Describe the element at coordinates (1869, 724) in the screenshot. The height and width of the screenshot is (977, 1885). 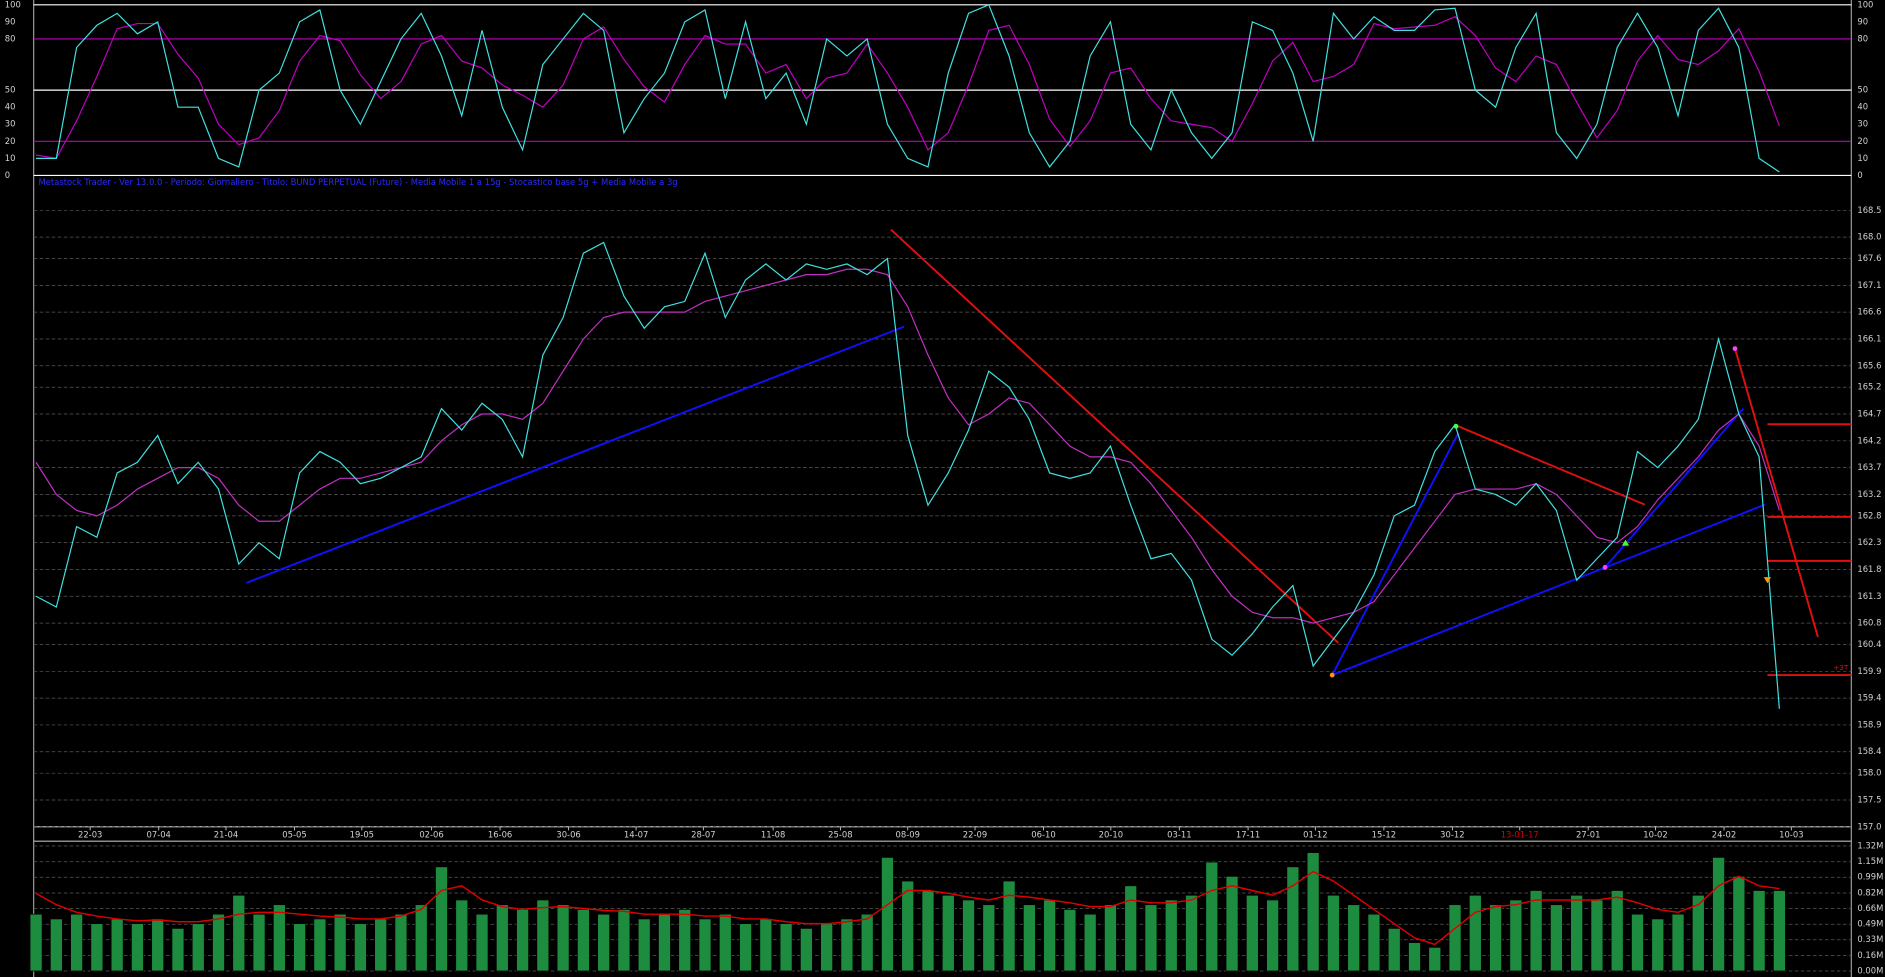
I see `y-tick-label: 158.9` at that location.